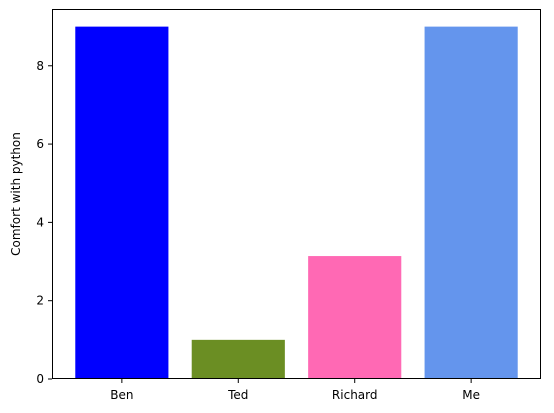  Describe the element at coordinates (355, 317) in the screenshot. I see `bar-richard` at that location.